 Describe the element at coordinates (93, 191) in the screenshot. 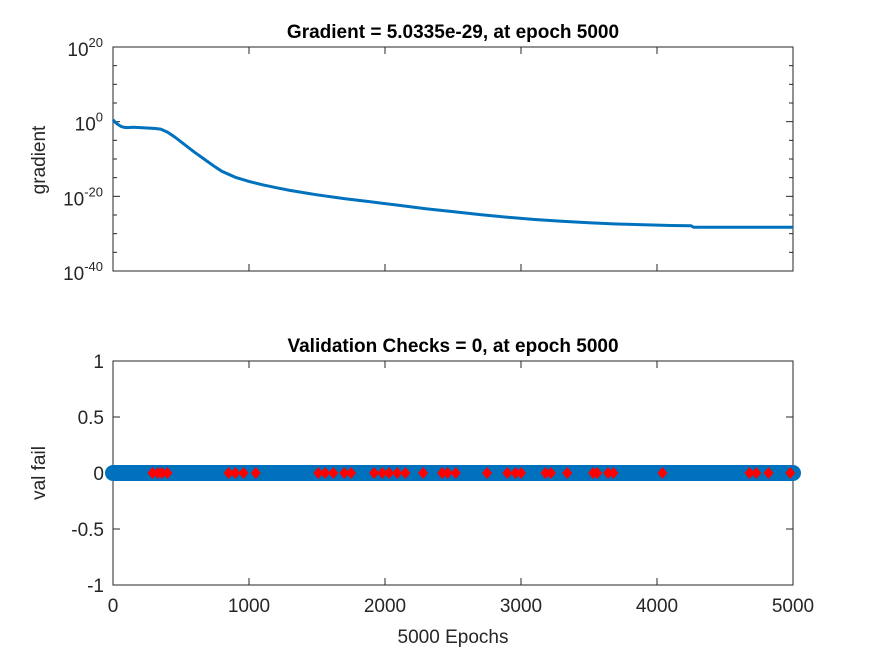

I see `gradient-ytick-exponent: -20` at that location.